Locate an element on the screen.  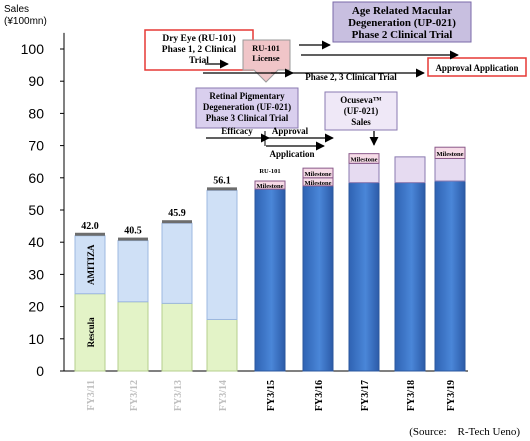
x-tick-label: FY3/19 is located at coordinates (451, 395).